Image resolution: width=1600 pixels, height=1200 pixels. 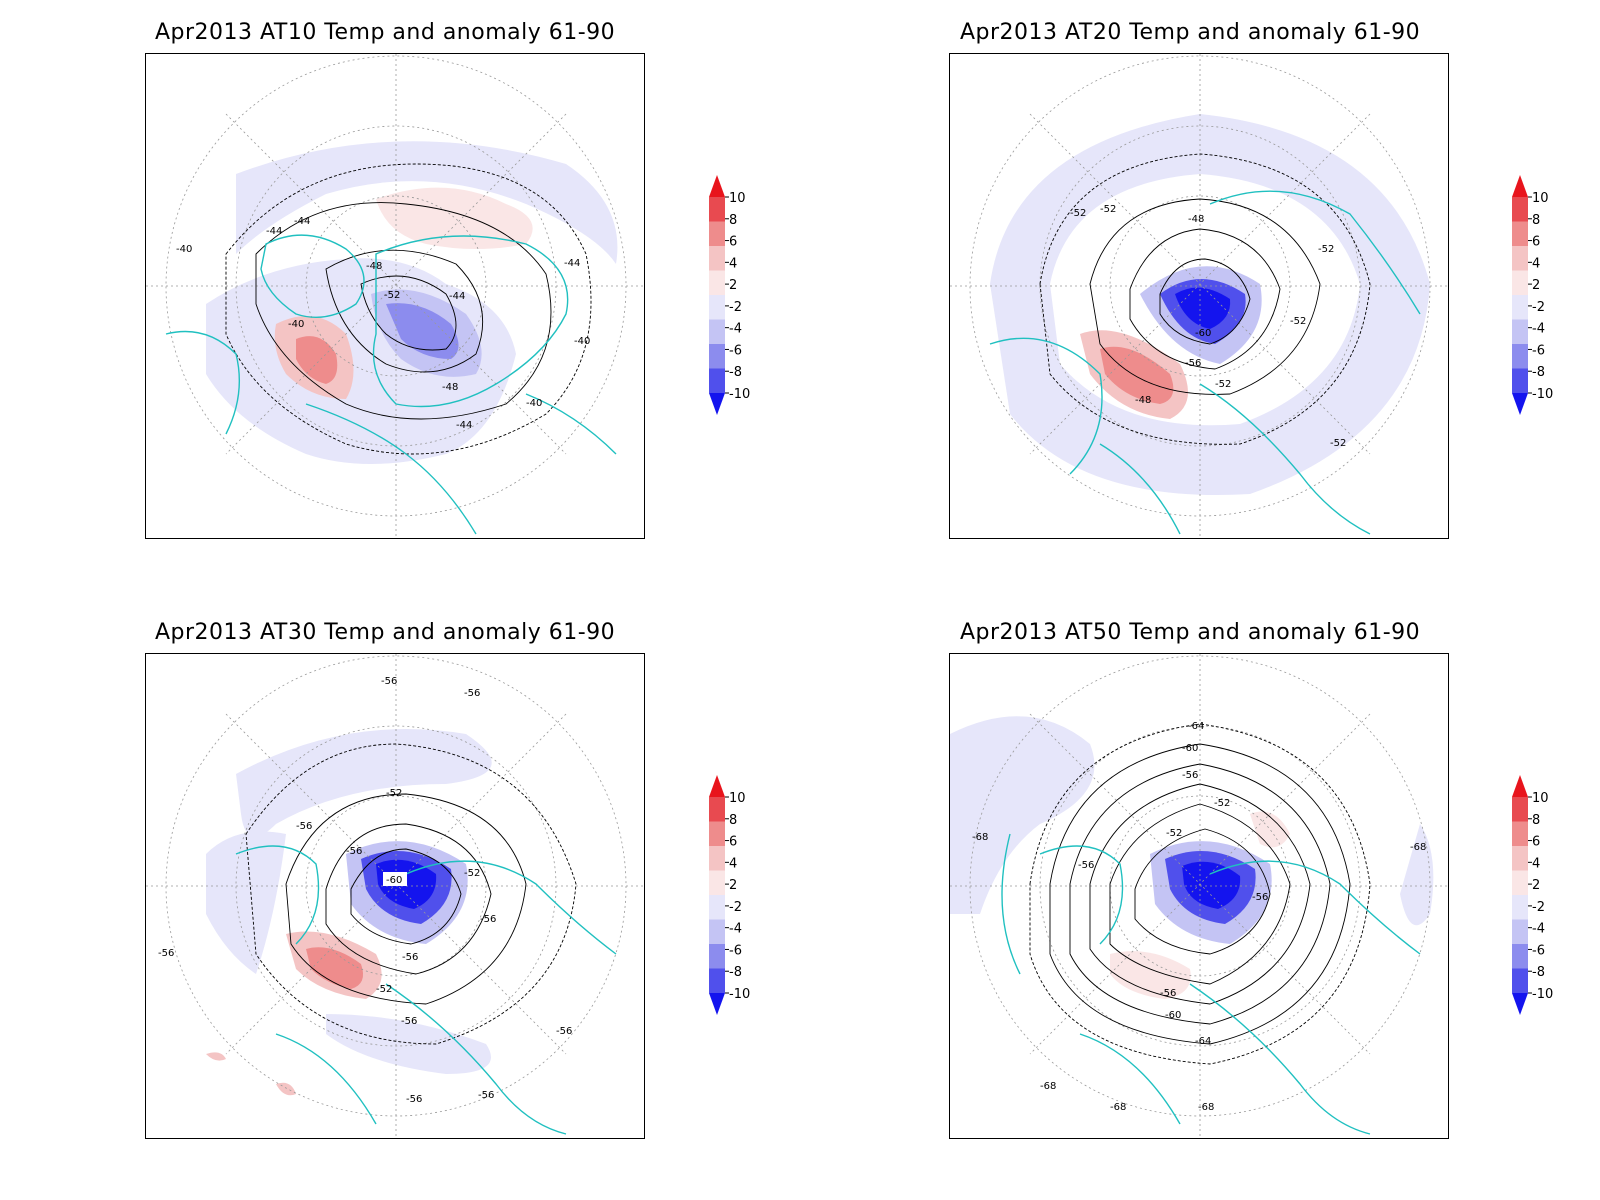 What do you see at coordinates (717, 1004) in the screenshot?
I see `colorbar-arrow-bottom` at bounding box center [717, 1004].